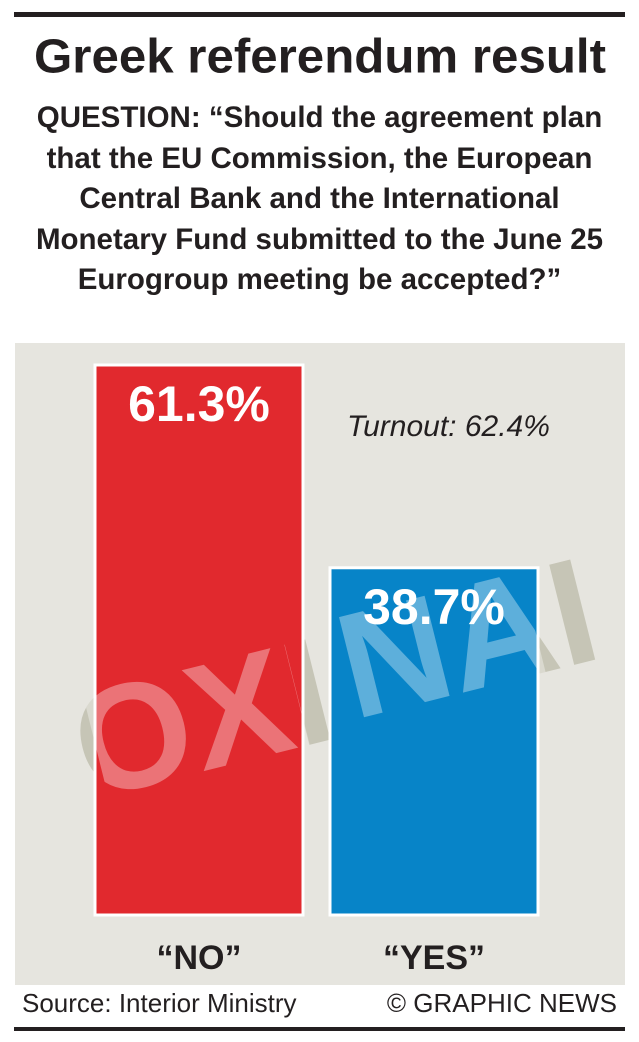  What do you see at coordinates (502, 1003) in the screenshot?
I see `credit: © GRAPHIC NEWS` at bounding box center [502, 1003].